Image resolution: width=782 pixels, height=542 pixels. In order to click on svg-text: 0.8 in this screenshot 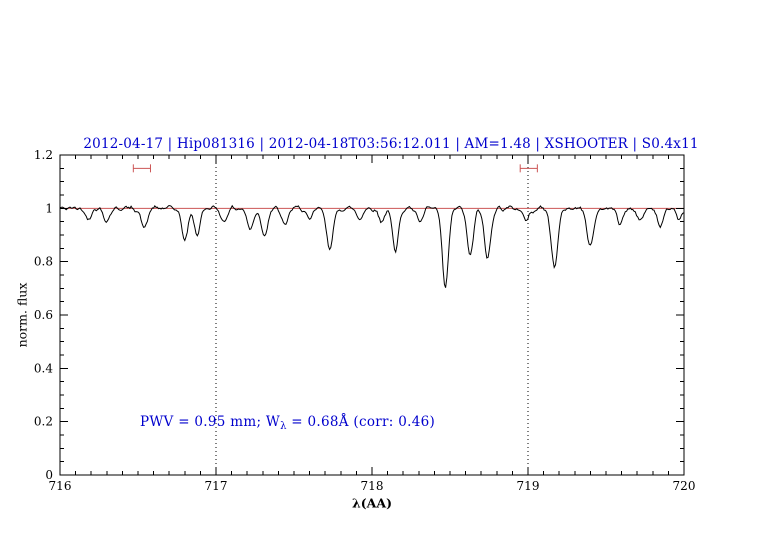, I will do `click(43, 262)`.